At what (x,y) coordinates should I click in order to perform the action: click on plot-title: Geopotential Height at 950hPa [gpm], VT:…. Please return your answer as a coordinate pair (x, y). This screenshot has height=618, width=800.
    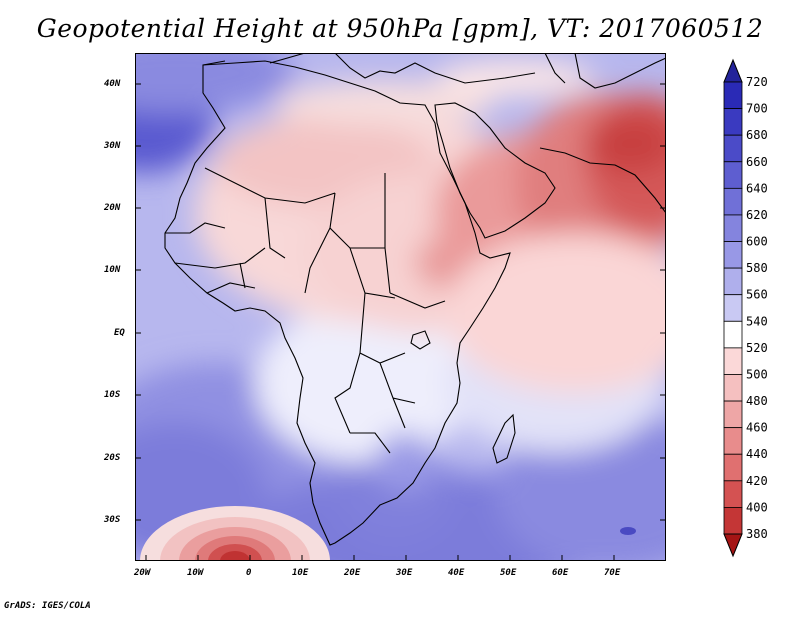
    Looking at the image, I should click on (400, 28).